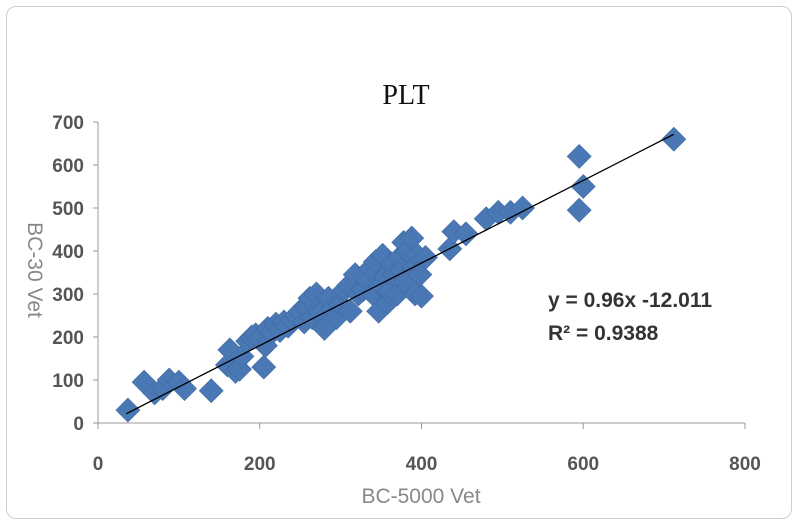 This screenshot has width=800, height=527. What do you see at coordinates (260, 464) in the screenshot?
I see `x-tick-label: 200` at bounding box center [260, 464].